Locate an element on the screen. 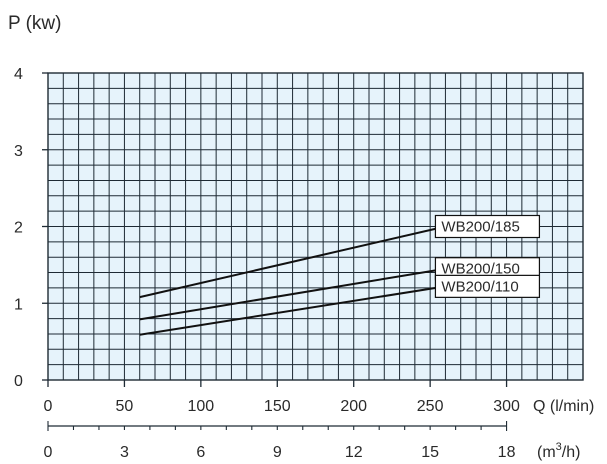 The image size is (607, 464). secondary-x-tick-label: 6 is located at coordinates (200, 452).